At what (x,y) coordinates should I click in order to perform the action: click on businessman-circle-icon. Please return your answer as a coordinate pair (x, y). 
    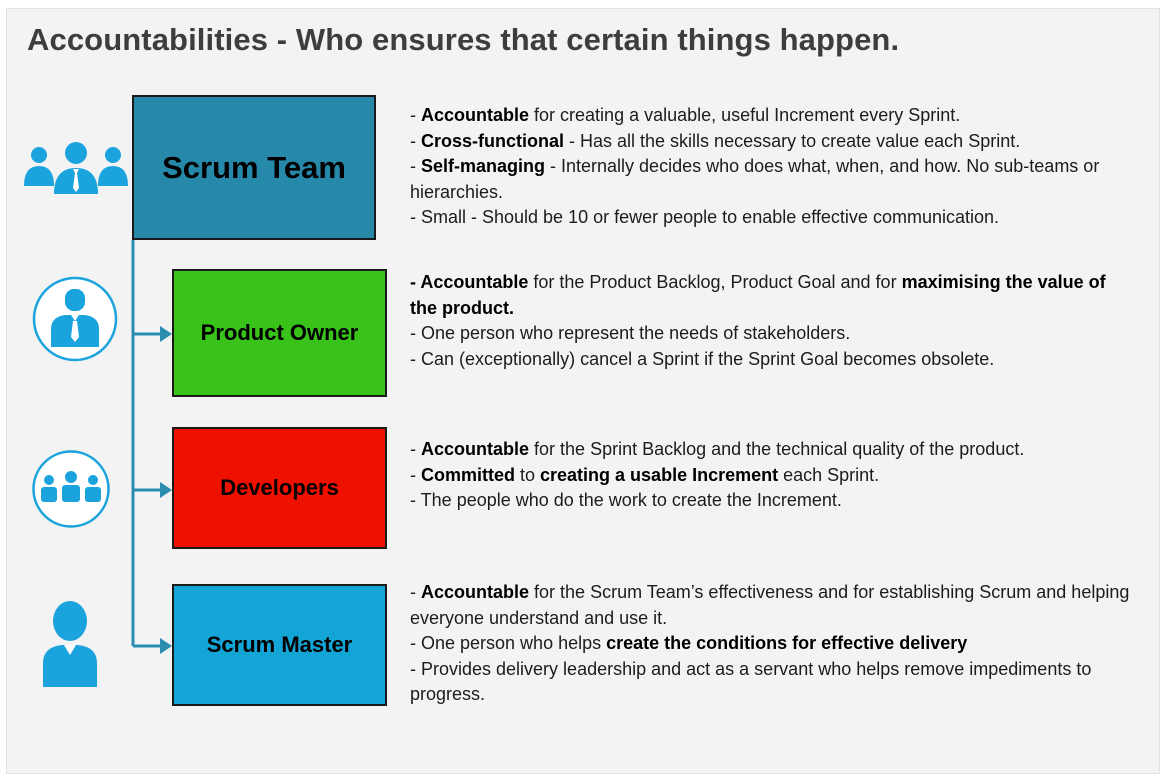
    Looking at the image, I should click on (75, 319).